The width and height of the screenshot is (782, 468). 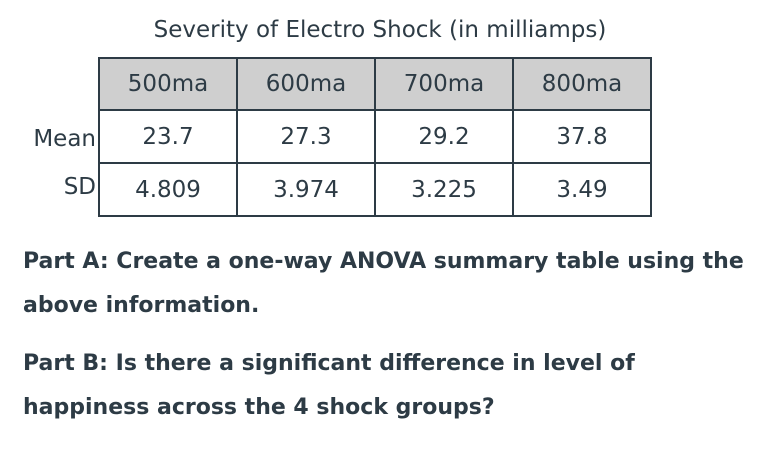 I want to click on column-header-700ma: 700ma, so click(x=444, y=84).